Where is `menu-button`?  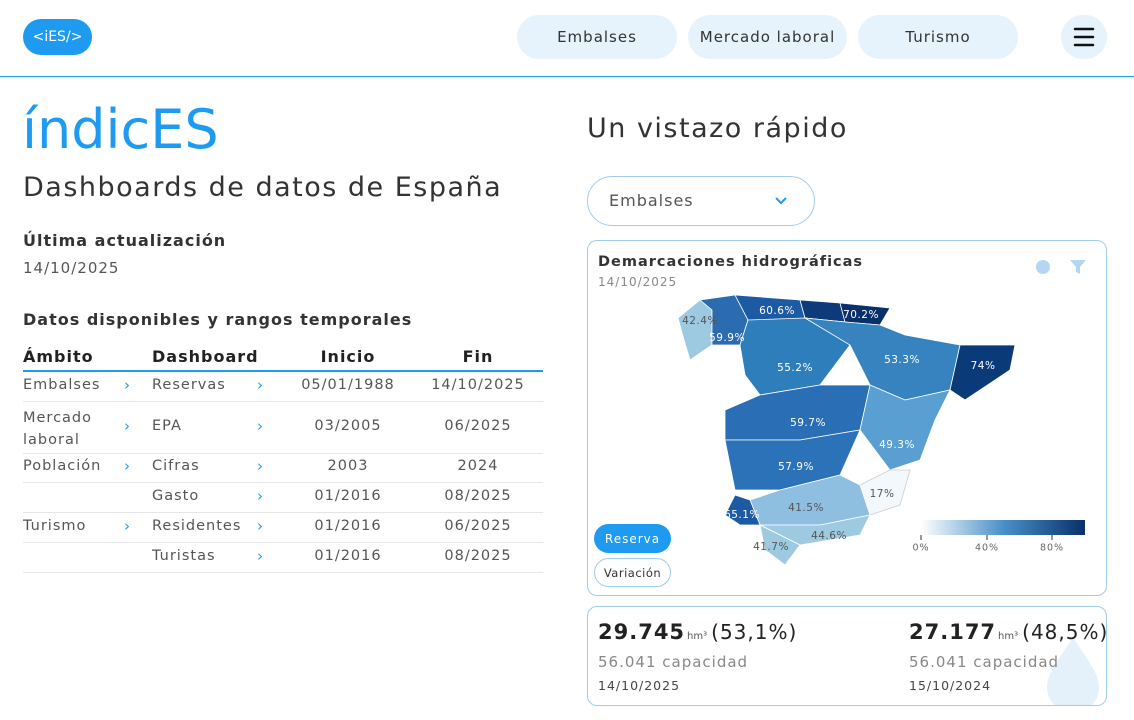 menu-button is located at coordinates (1084, 37).